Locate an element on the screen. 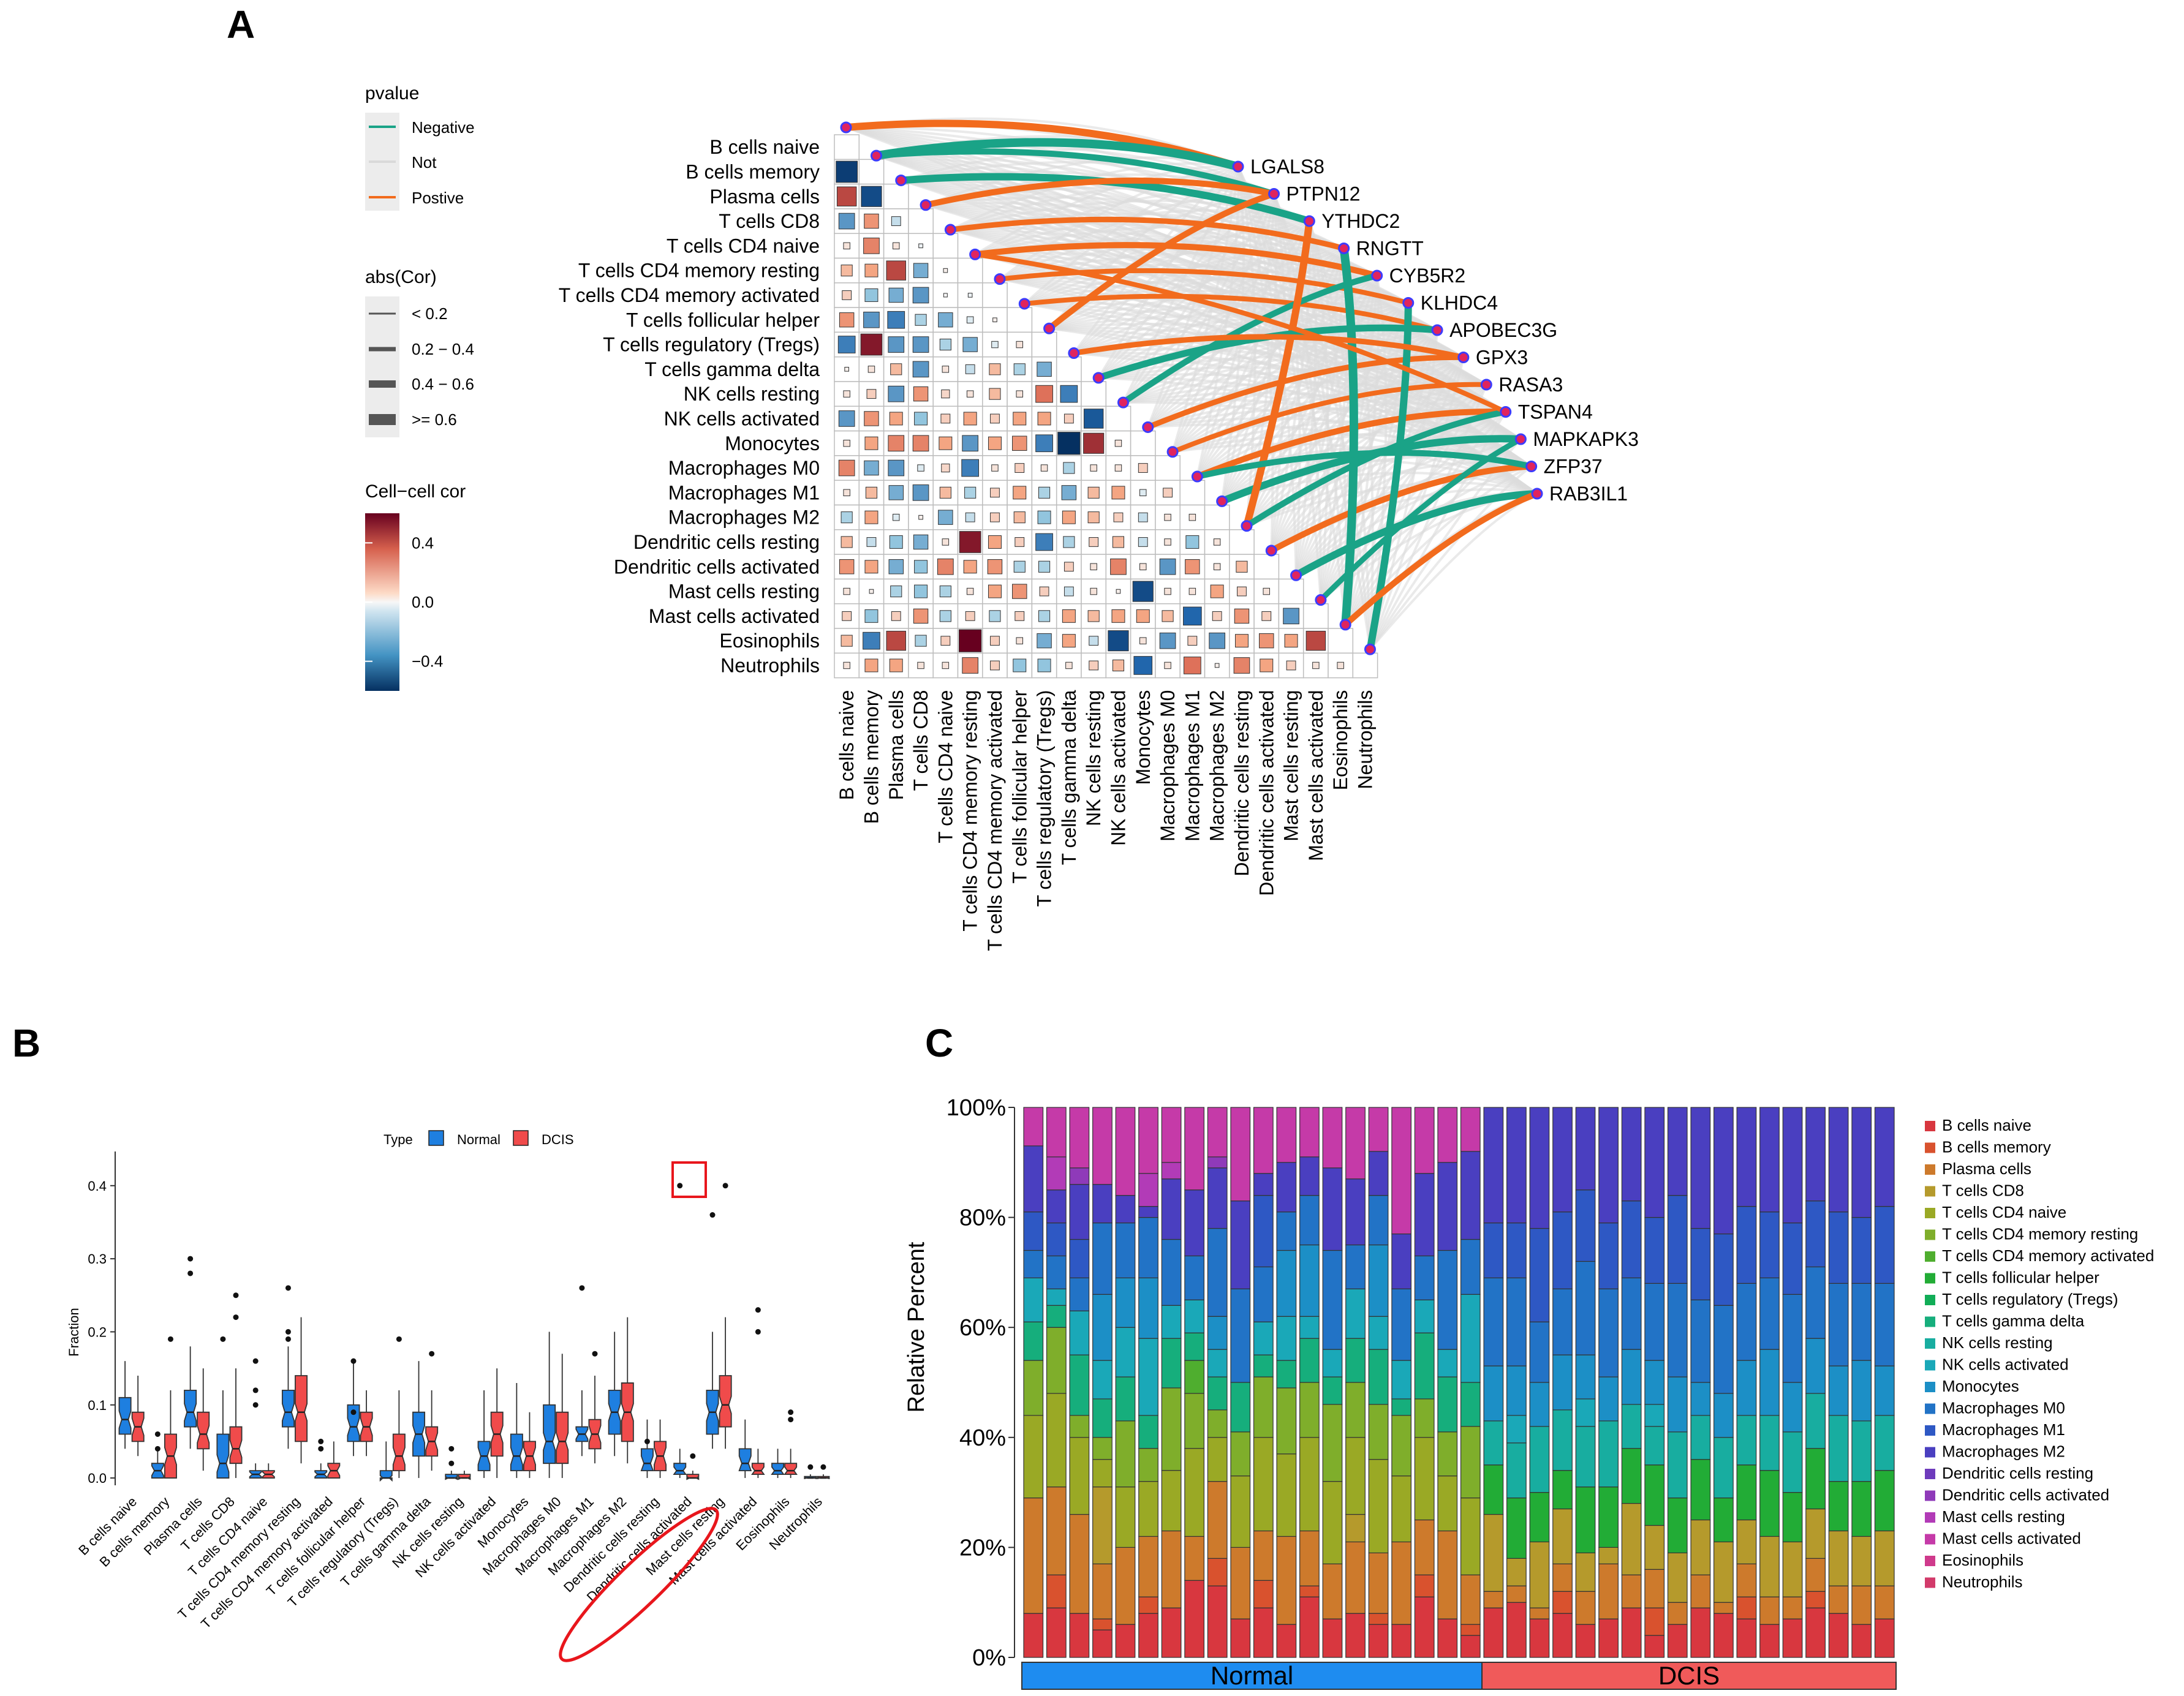 The width and height of the screenshot is (2184, 1696). edge-not-significant is located at coordinates (1256, 374).